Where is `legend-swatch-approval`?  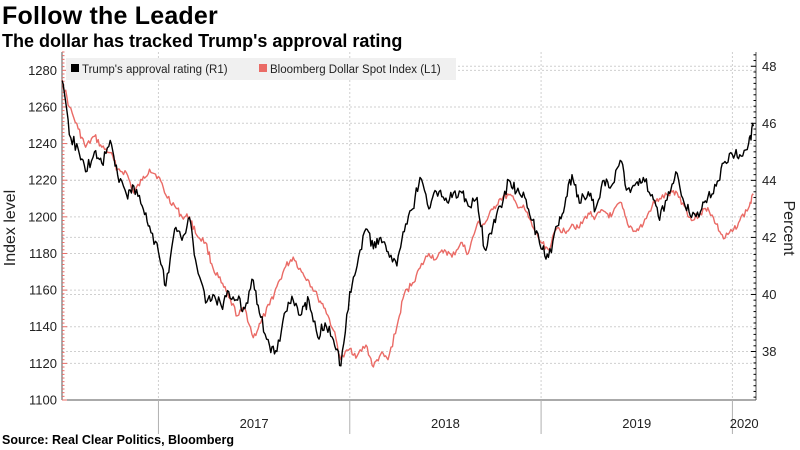
legend-swatch-approval is located at coordinates (75, 68).